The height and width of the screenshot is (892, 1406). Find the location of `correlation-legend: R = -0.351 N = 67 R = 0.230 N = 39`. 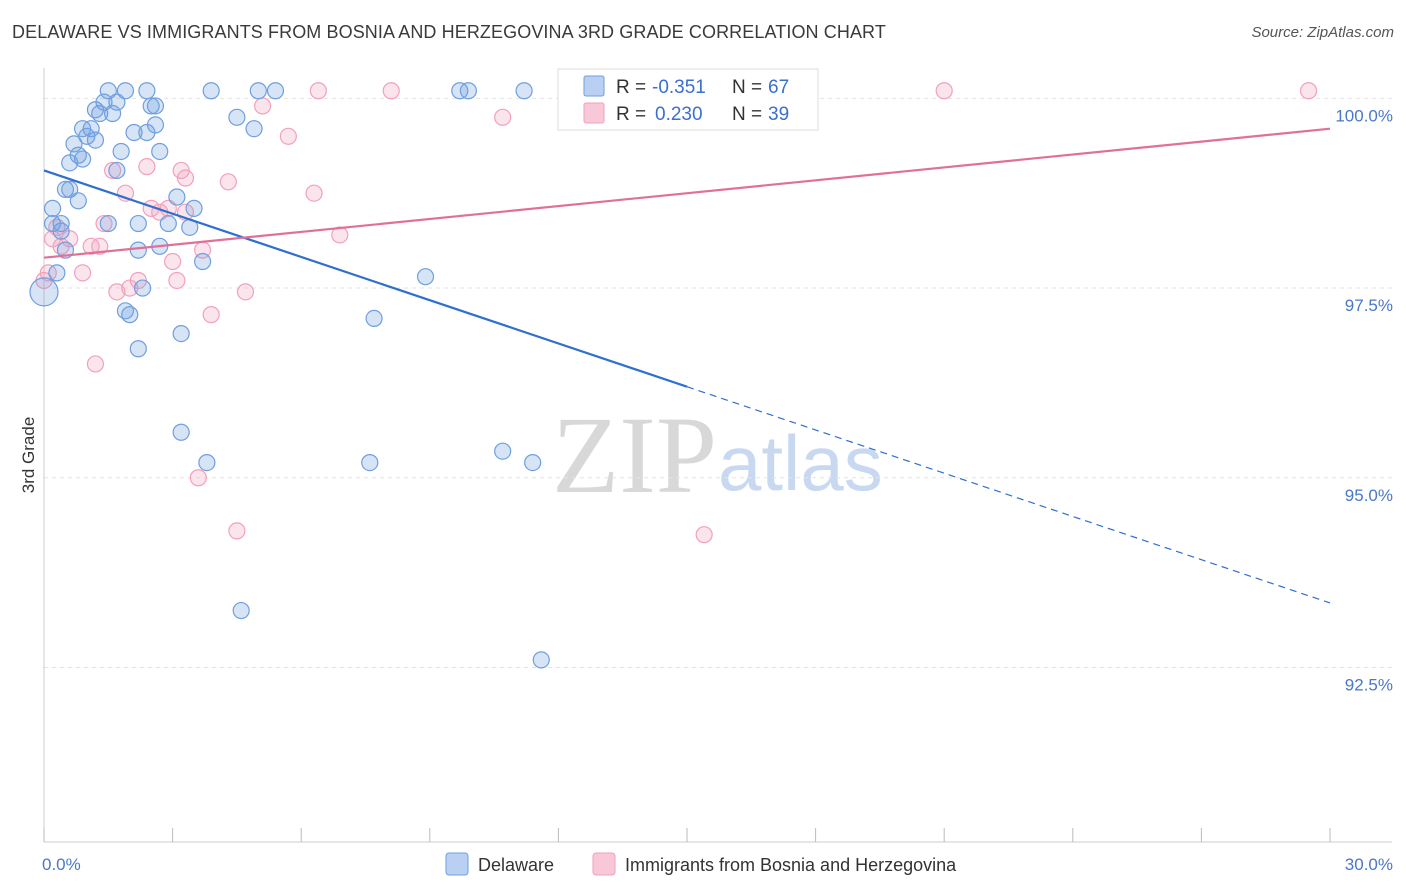

correlation-legend: R = -0.351 N = 67 R = 0.230 N = 39 is located at coordinates (688, 99).